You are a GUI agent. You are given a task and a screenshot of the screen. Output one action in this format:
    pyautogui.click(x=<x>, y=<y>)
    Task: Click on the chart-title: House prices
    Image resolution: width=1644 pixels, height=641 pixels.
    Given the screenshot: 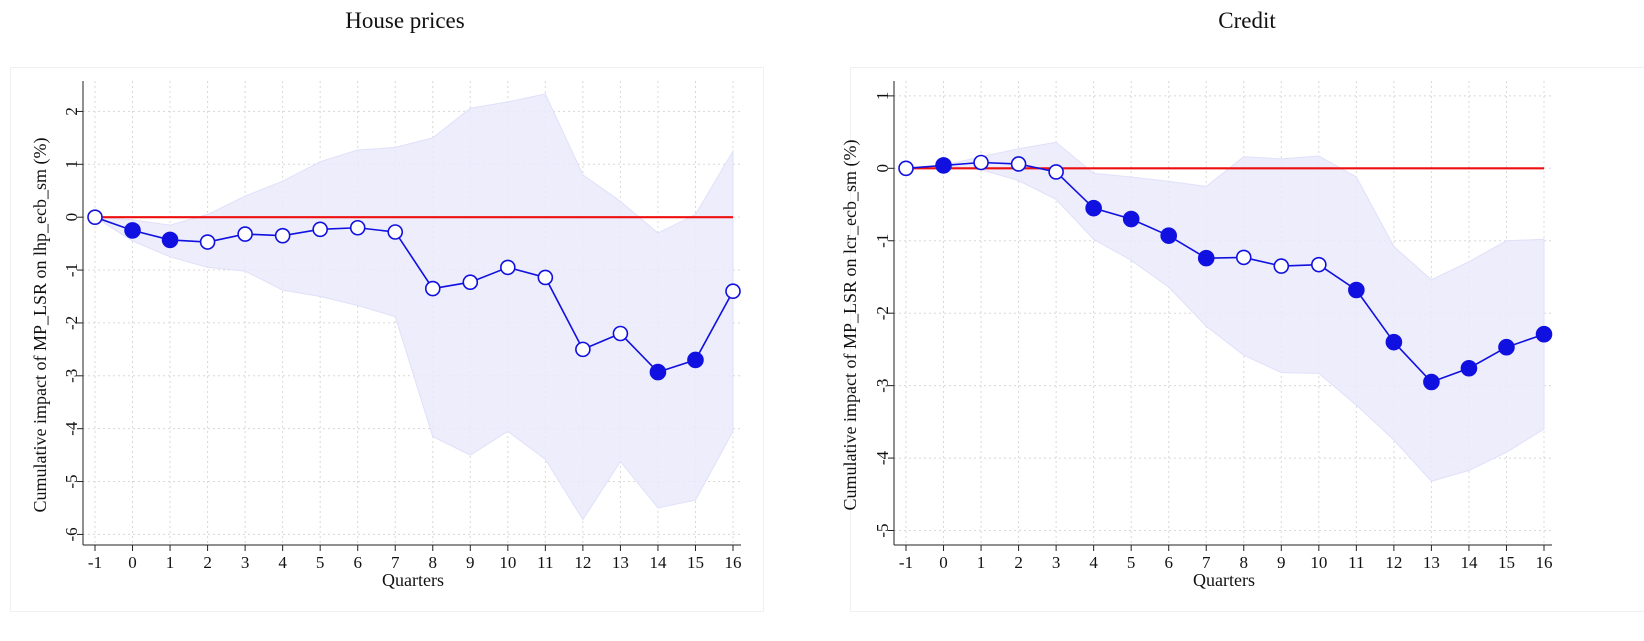 What is the action you would take?
    pyautogui.click(x=405, y=20)
    